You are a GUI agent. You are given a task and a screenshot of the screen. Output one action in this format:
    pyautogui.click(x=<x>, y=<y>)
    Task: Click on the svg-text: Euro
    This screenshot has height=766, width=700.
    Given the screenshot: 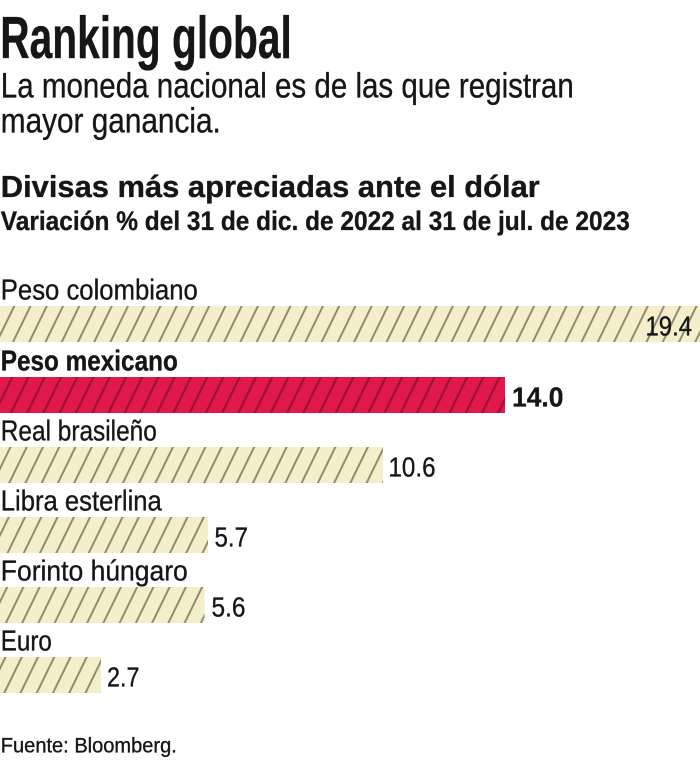 What is the action you would take?
    pyautogui.click(x=26, y=642)
    